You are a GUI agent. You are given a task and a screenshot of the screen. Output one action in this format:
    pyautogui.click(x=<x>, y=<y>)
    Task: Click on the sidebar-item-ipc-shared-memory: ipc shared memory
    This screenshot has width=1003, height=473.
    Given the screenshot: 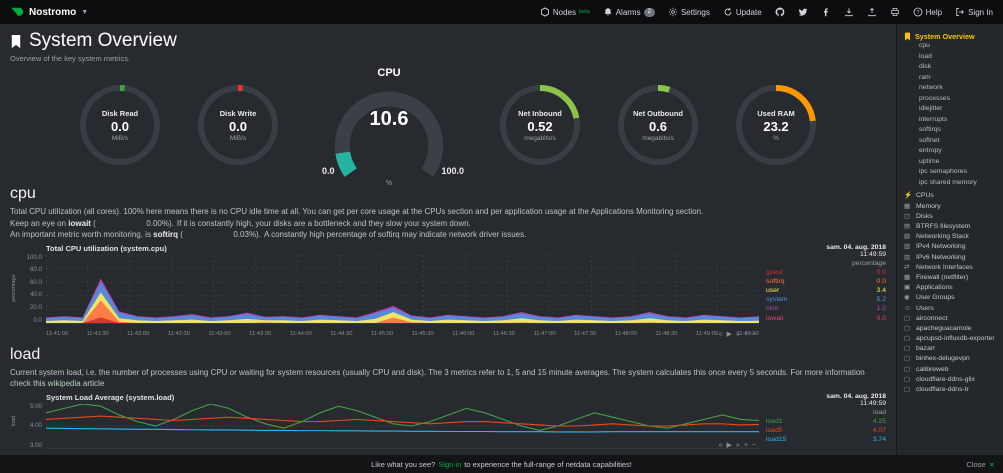 What is the action you would take?
    pyautogui.click(x=948, y=182)
    